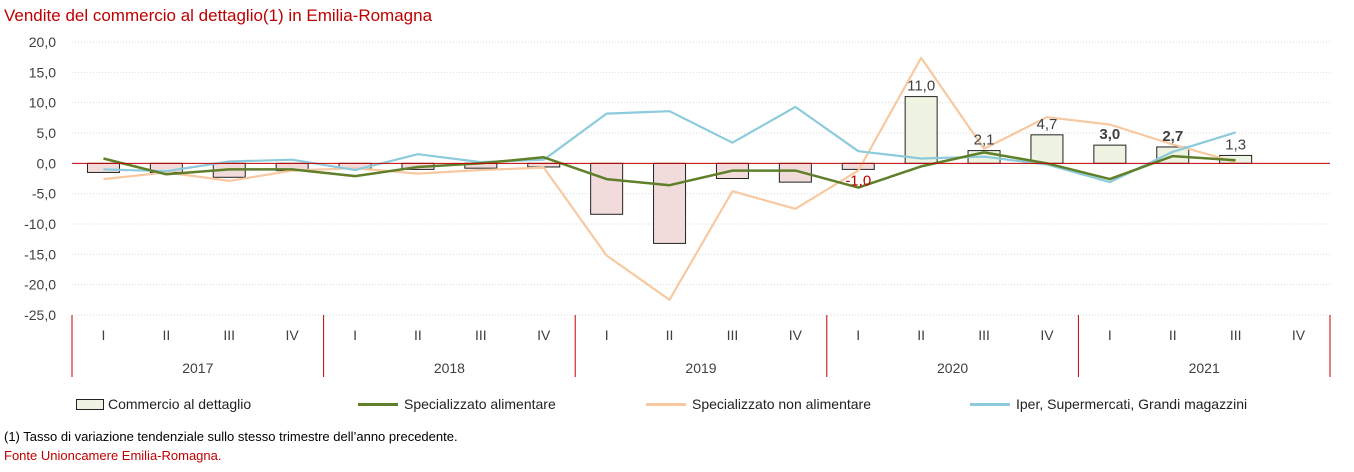 The image size is (1354, 472). Describe the element at coordinates (40, 224) in the screenshot. I see `y-tick-label: -10,0` at that location.